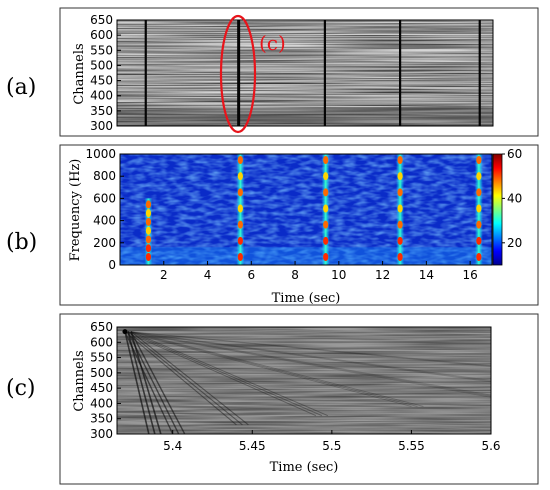 The height and width of the screenshot is (490, 550). Describe the element at coordinates (125, 332) in the screenshot. I see `panel-c-source` at that location.